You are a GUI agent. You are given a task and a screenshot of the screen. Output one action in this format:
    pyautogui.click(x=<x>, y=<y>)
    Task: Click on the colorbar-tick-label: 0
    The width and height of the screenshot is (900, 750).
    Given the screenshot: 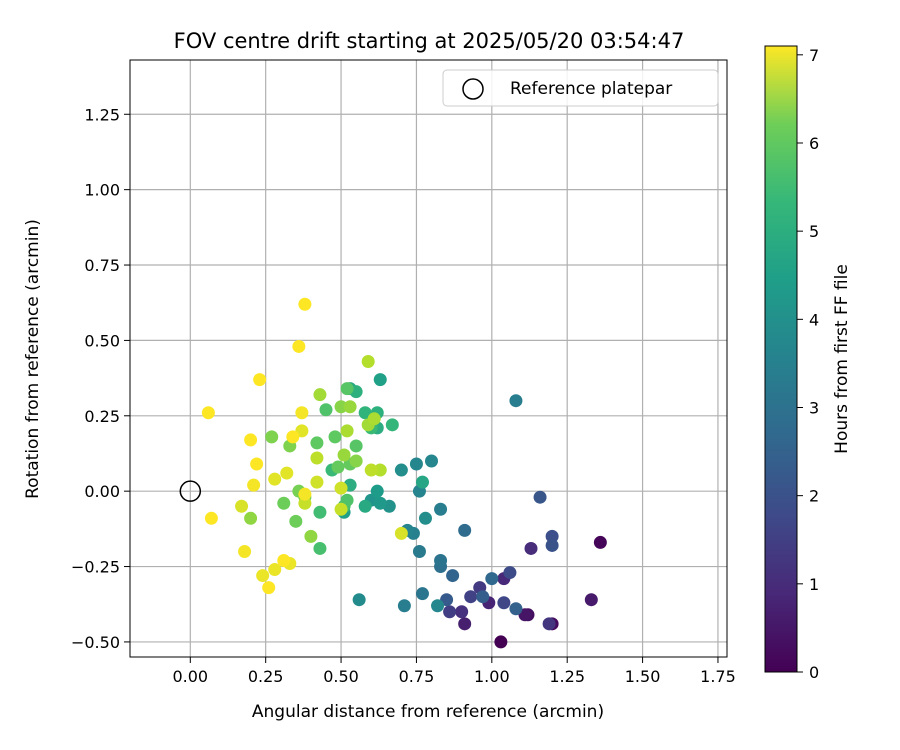 What is the action you would take?
    pyautogui.click(x=814, y=672)
    